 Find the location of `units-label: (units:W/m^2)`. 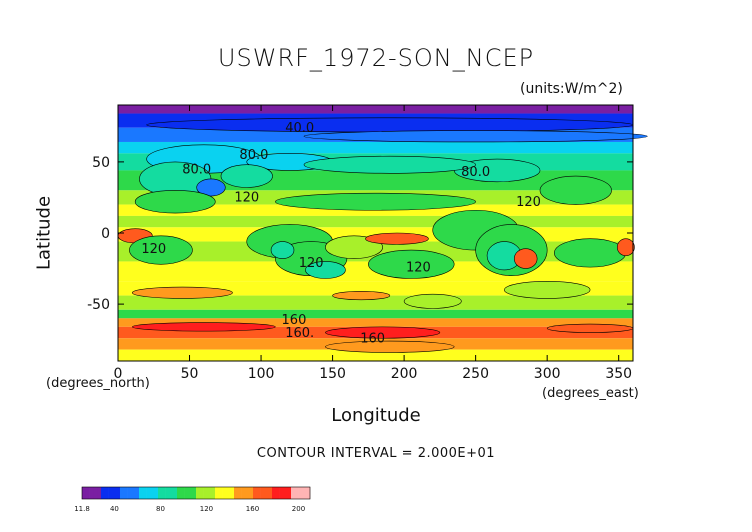

units-label: (units:W/m^2) is located at coordinates (571, 89).